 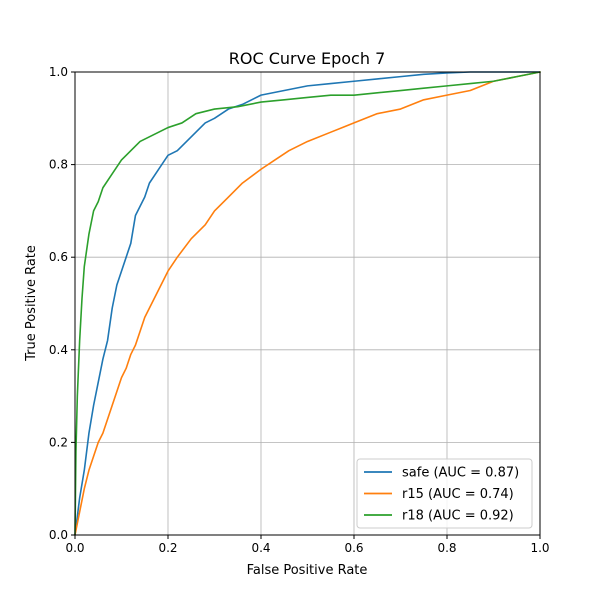 What do you see at coordinates (460, 473) in the screenshot?
I see `legend-label: safe (AUC = 0.87)` at bounding box center [460, 473].